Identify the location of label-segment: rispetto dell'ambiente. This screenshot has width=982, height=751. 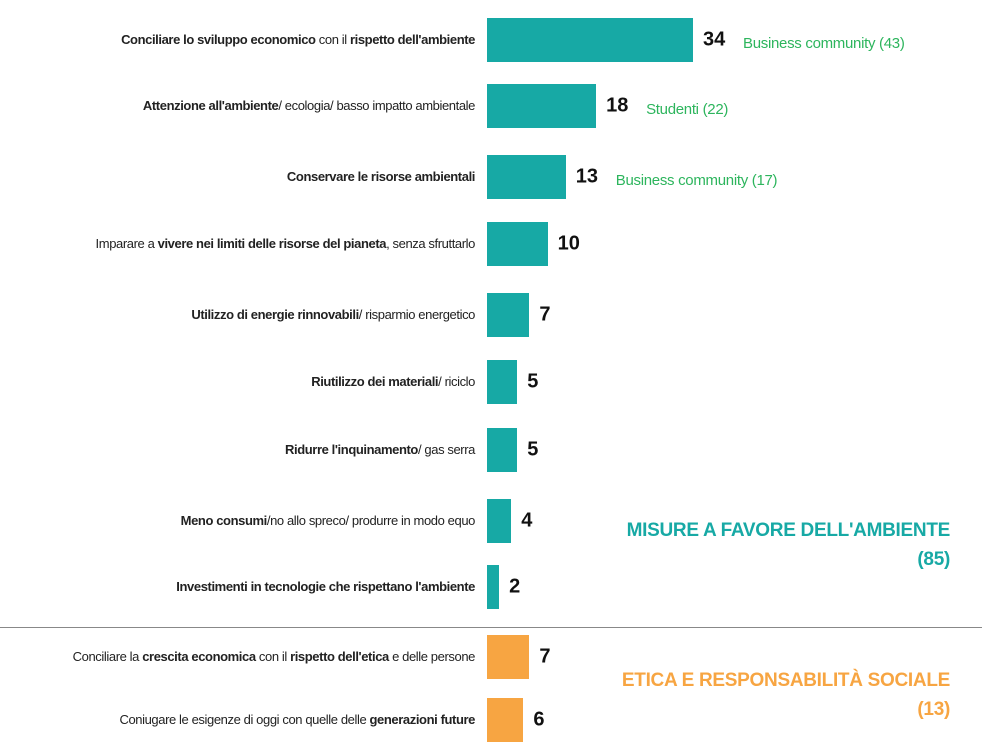
(412, 39).